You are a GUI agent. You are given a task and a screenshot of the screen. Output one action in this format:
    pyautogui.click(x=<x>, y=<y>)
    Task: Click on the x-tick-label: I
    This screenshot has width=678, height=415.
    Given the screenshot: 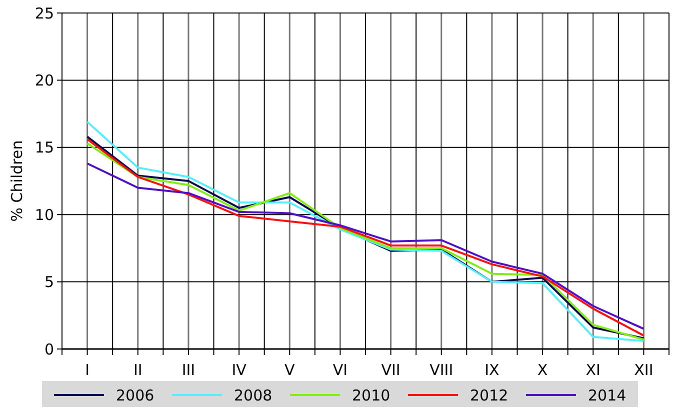 What is the action you would take?
    pyautogui.click(x=87, y=370)
    